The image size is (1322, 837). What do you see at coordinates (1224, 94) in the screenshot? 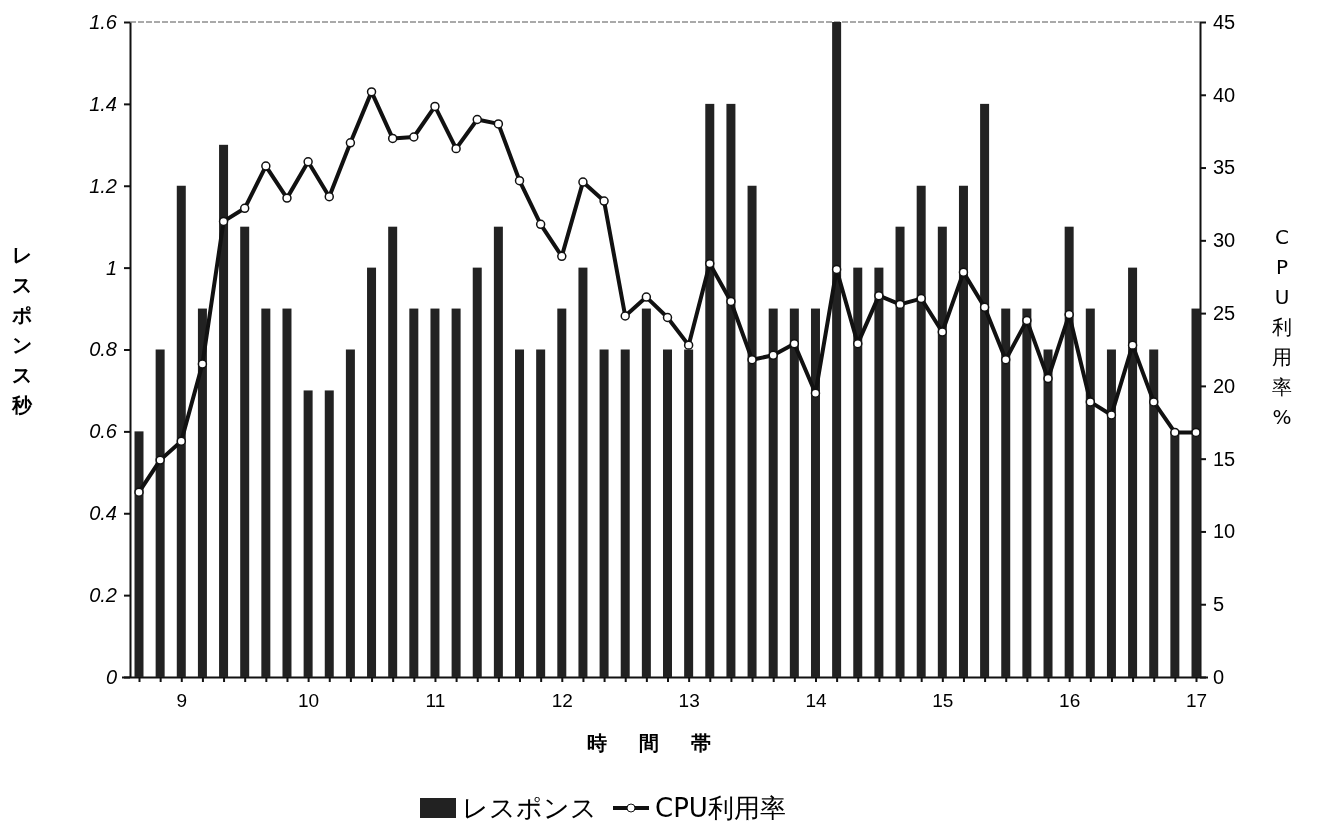
I see `y2-tick-label: 40` at bounding box center [1224, 94].